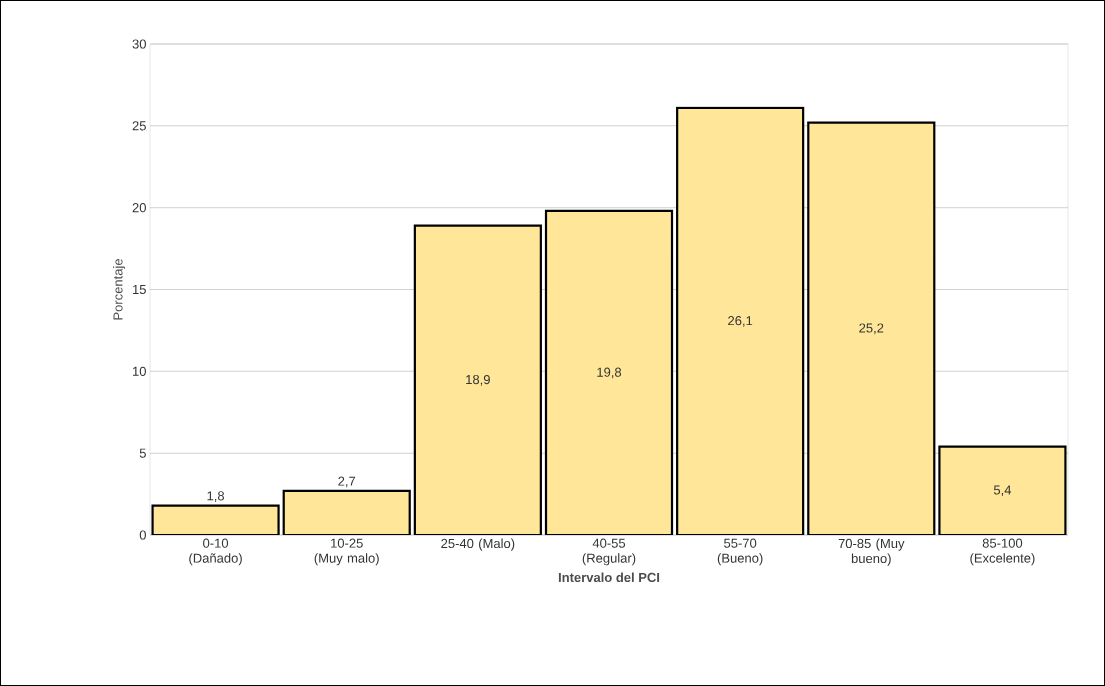  Describe the element at coordinates (139, 44) in the screenshot. I see `y-tick-label: 30` at that location.